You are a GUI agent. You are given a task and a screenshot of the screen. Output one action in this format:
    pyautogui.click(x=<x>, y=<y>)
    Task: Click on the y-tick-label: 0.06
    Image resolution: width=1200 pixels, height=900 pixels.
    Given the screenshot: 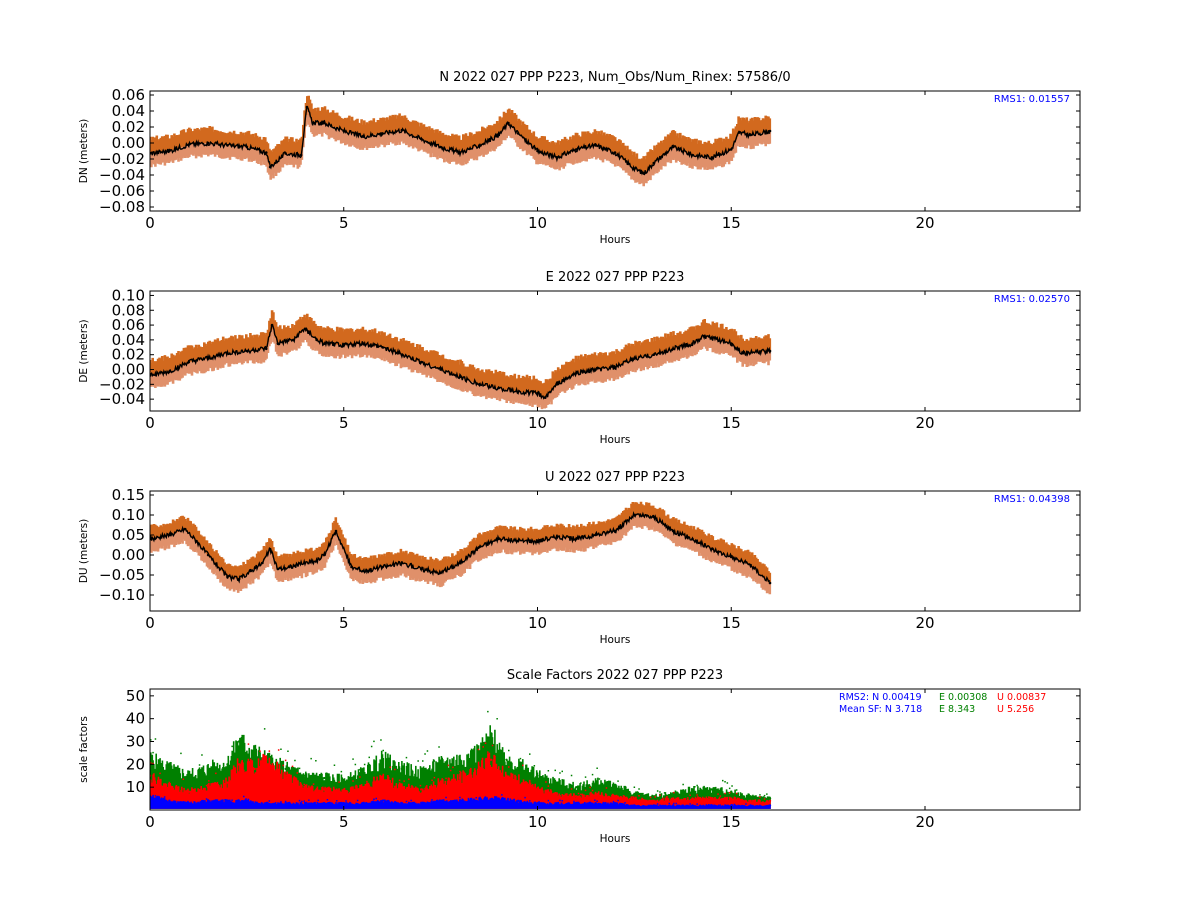 What is the action you would take?
    pyautogui.click(x=128, y=325)
    